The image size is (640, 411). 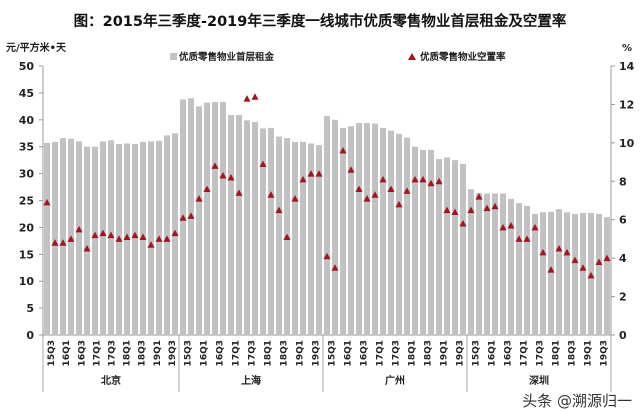 What do you see at coordinates (627, 143) in the screenshot?
I see `right-tick-label: 10` at bounding box center [627, 143].